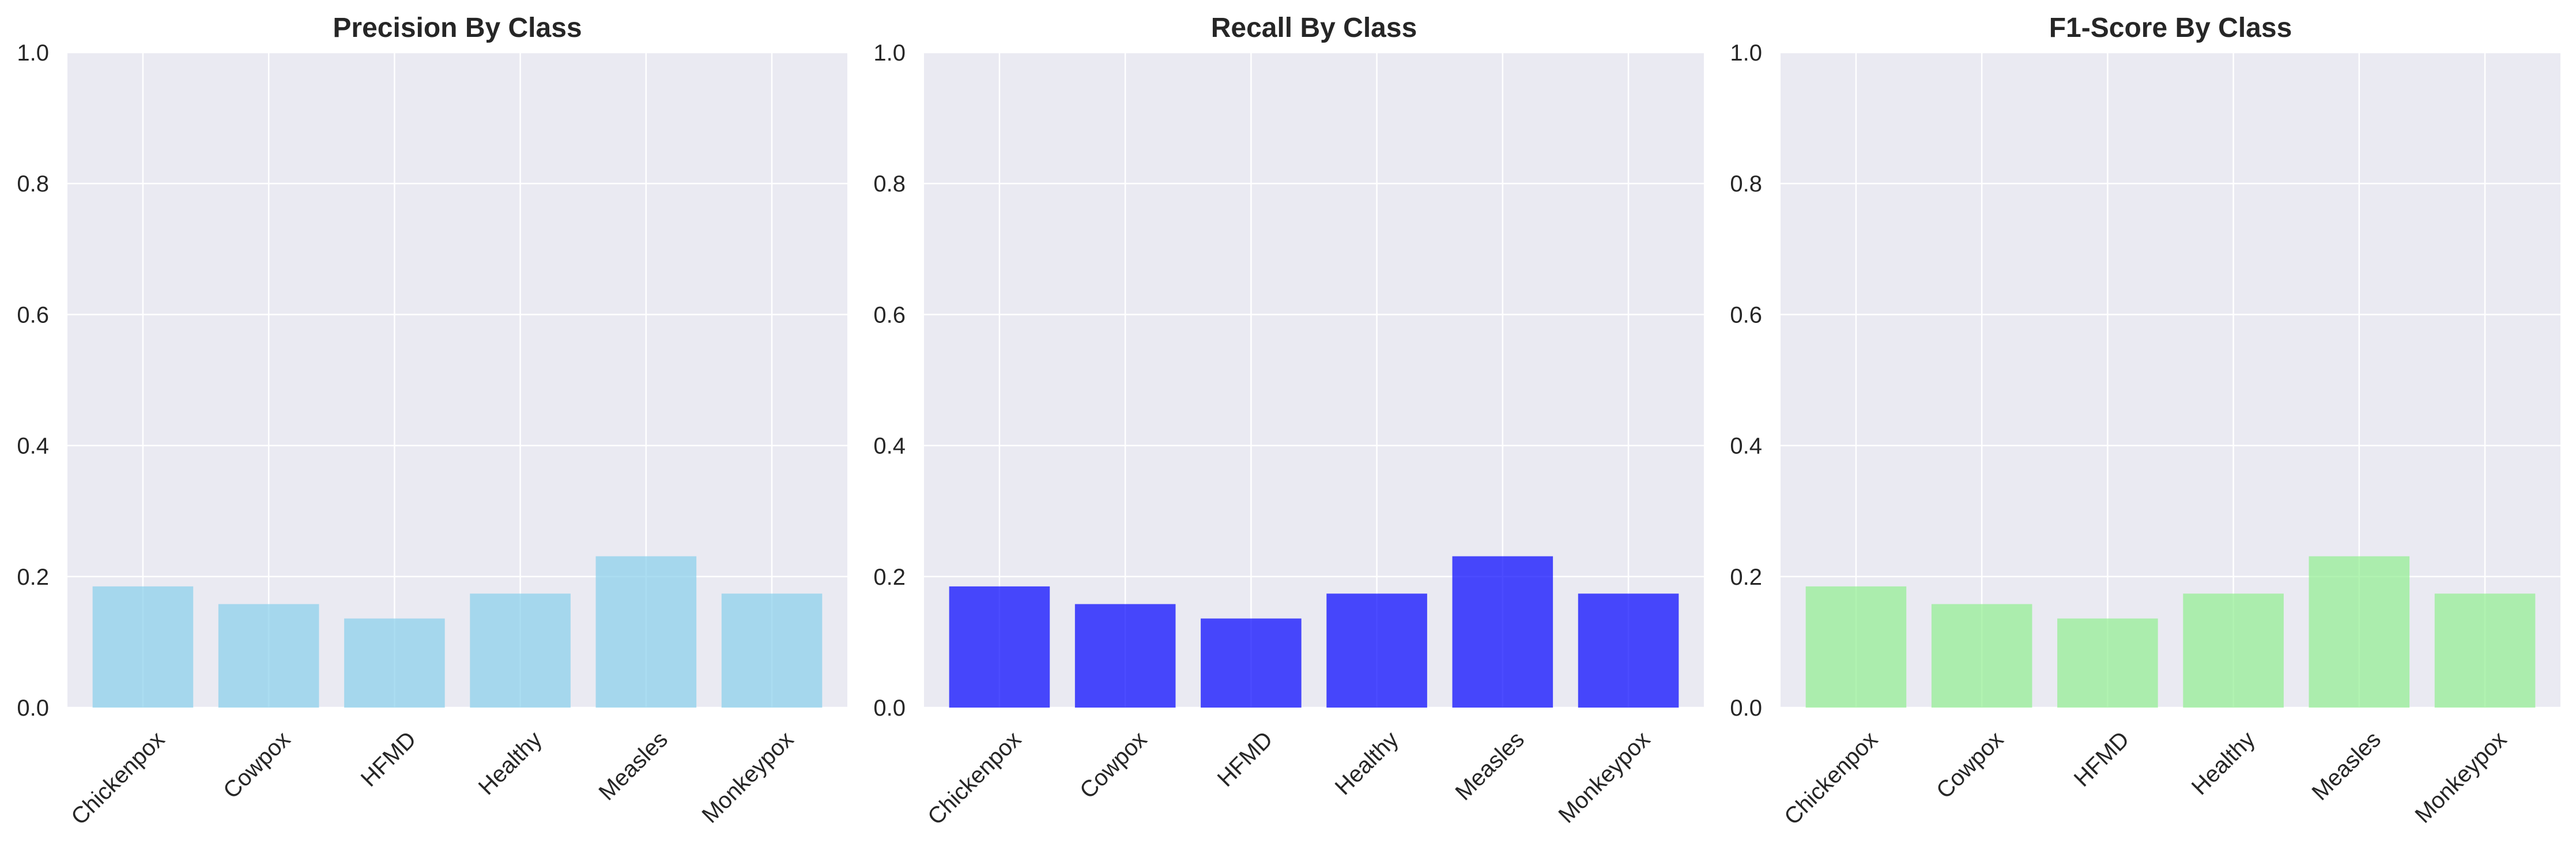  I want to click on panel-title: F1-Score By Class, so click(2170, 28).